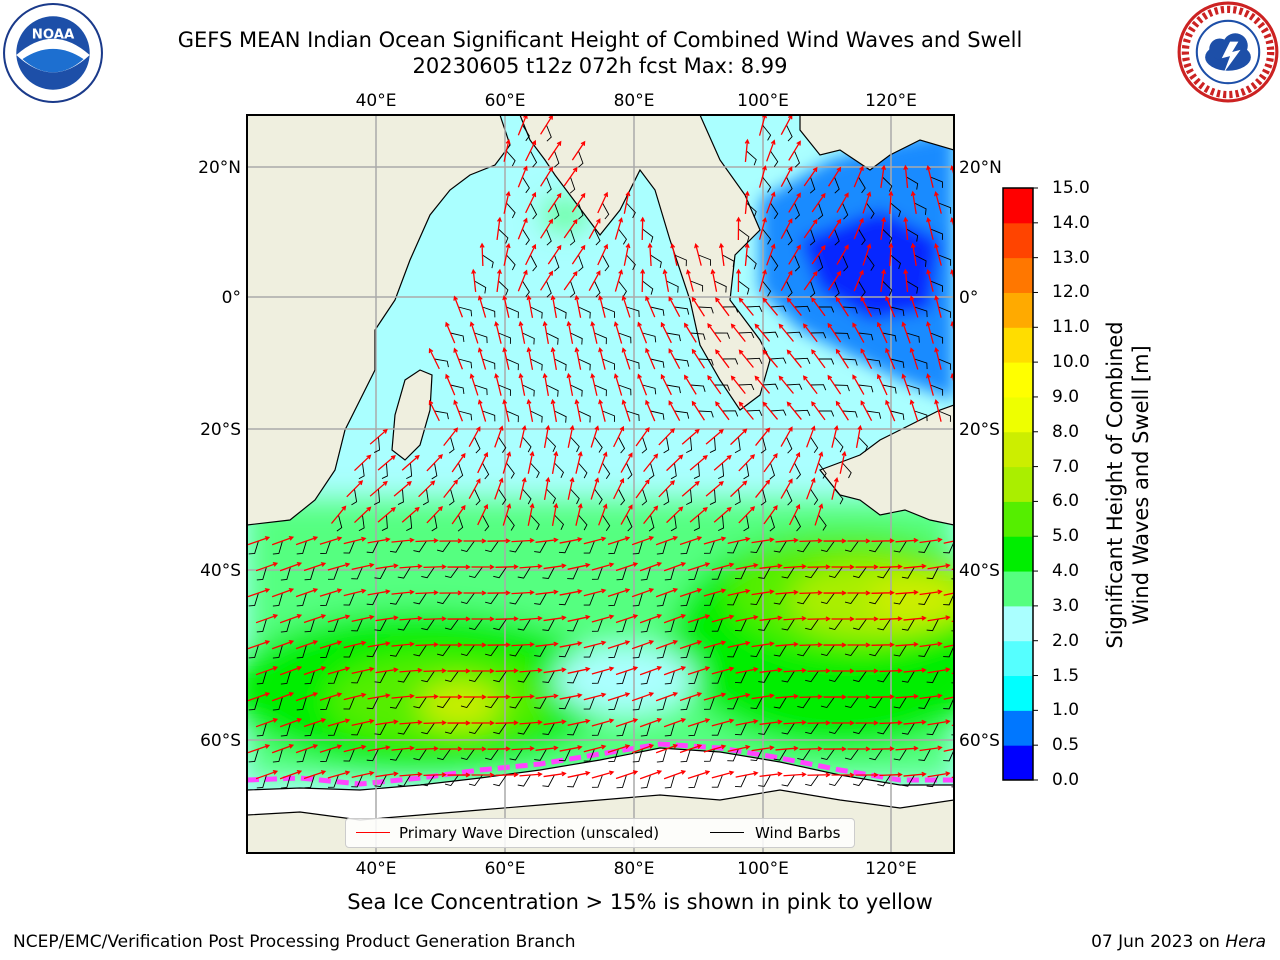  Describe the element at coordinates (798, 833) in the screenshot. I see `wind-barbs-legend-label: Wind Barbs` at that location.